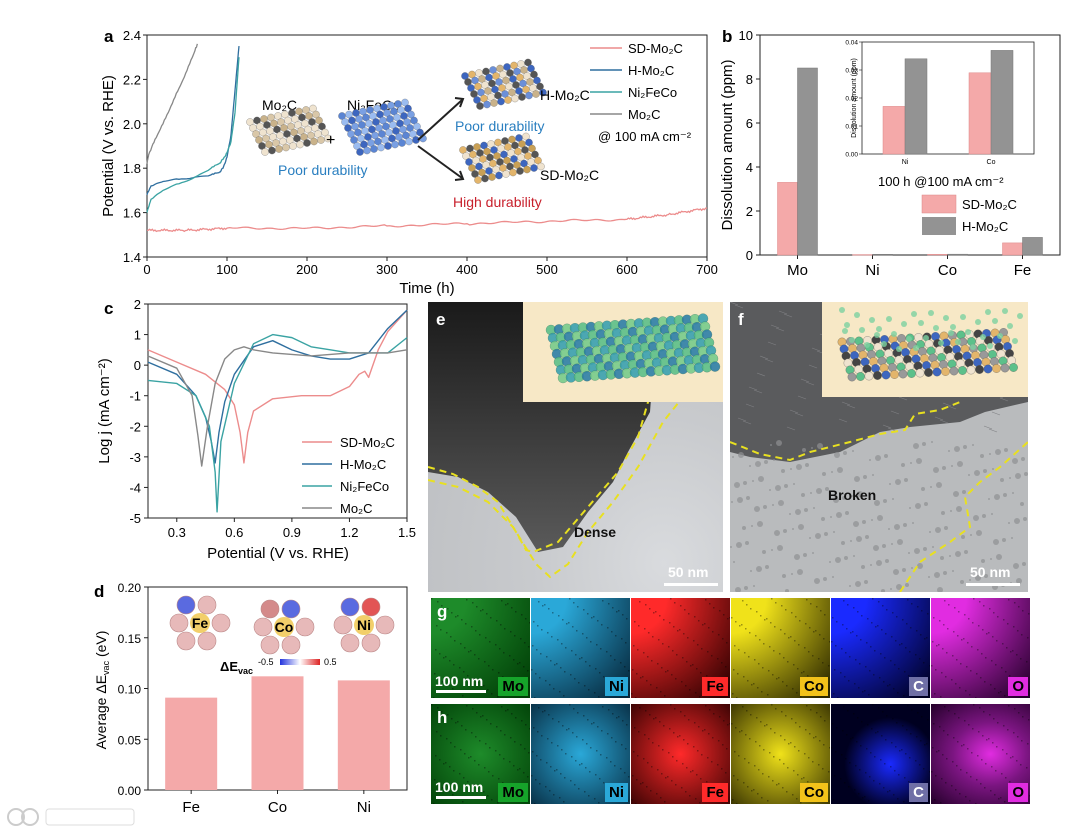  I want to click on eds-noise, so click(980, 754).